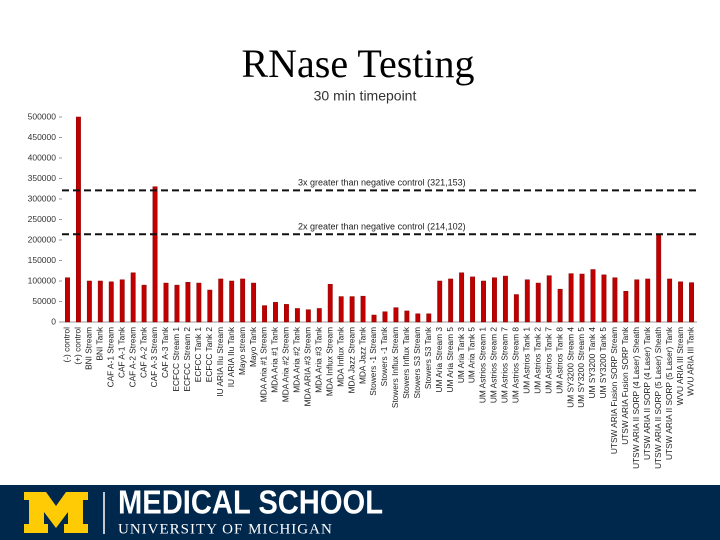 Image resolution: width=720 pixels, height=540 pixels. Describe the element at coordinates (42, 178) in the screenshot. I see `y-tick-label: 350000` at that location.